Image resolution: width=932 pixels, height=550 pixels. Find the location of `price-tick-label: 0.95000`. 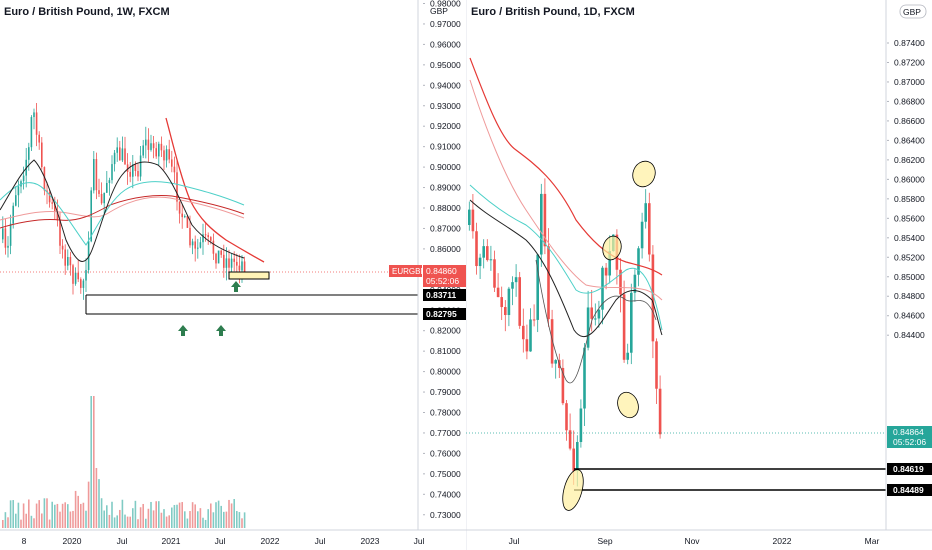

price-tick-label: 0.95000 is located at coordinates (445, 65).